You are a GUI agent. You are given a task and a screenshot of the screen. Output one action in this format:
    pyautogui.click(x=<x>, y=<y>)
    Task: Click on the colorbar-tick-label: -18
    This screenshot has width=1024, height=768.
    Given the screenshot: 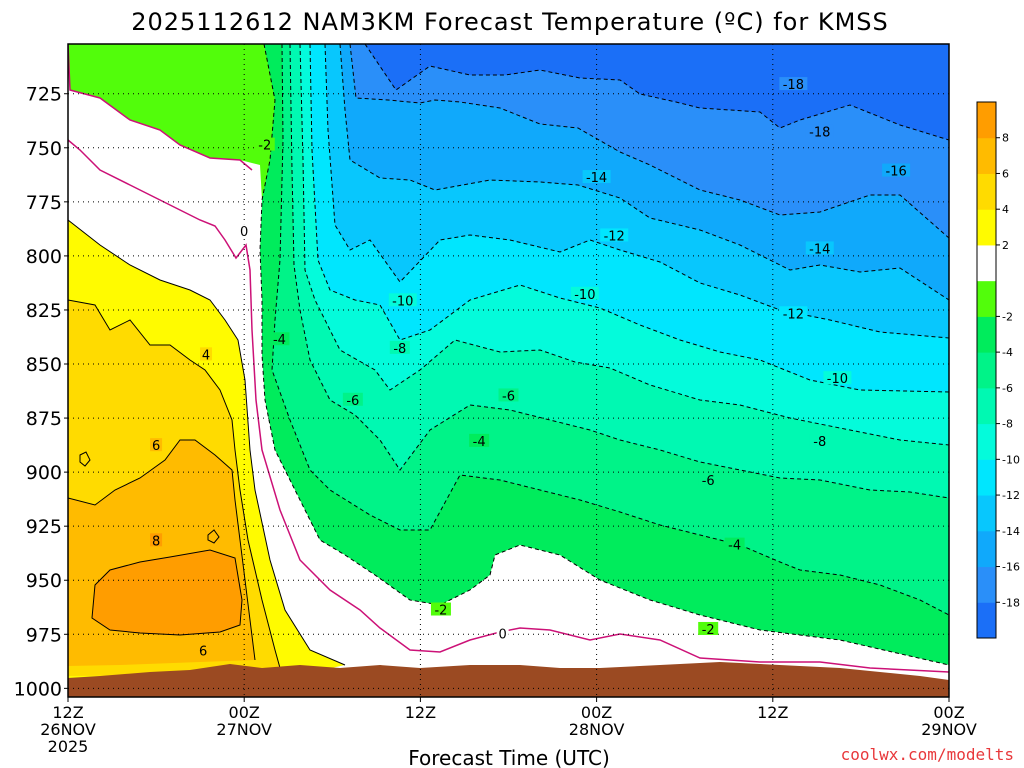 What is the action you would take?
    pyautogui.click(x=1011, y=602)
    